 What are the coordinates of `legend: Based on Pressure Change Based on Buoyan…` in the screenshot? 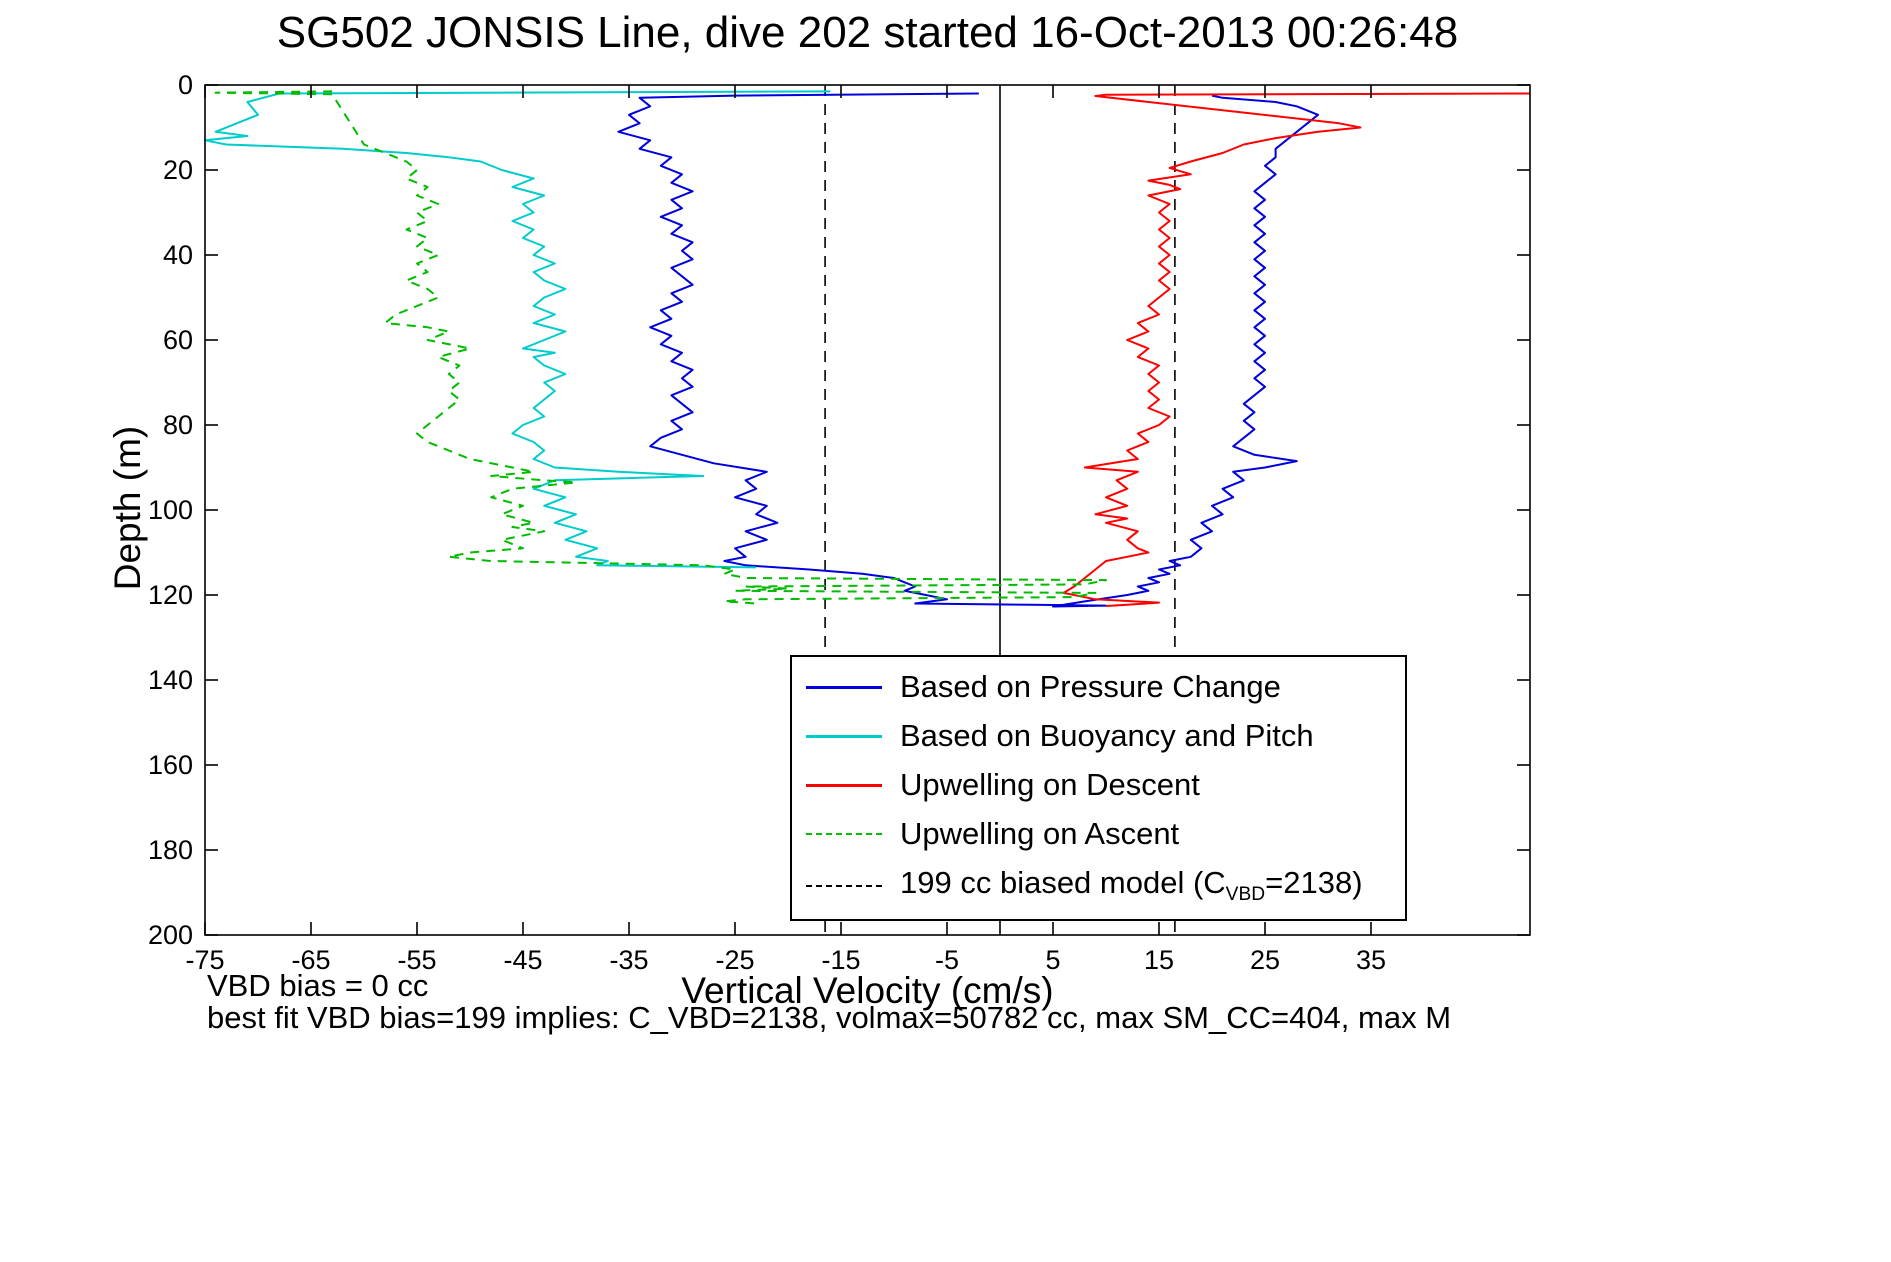 It's located at (1098, 788).